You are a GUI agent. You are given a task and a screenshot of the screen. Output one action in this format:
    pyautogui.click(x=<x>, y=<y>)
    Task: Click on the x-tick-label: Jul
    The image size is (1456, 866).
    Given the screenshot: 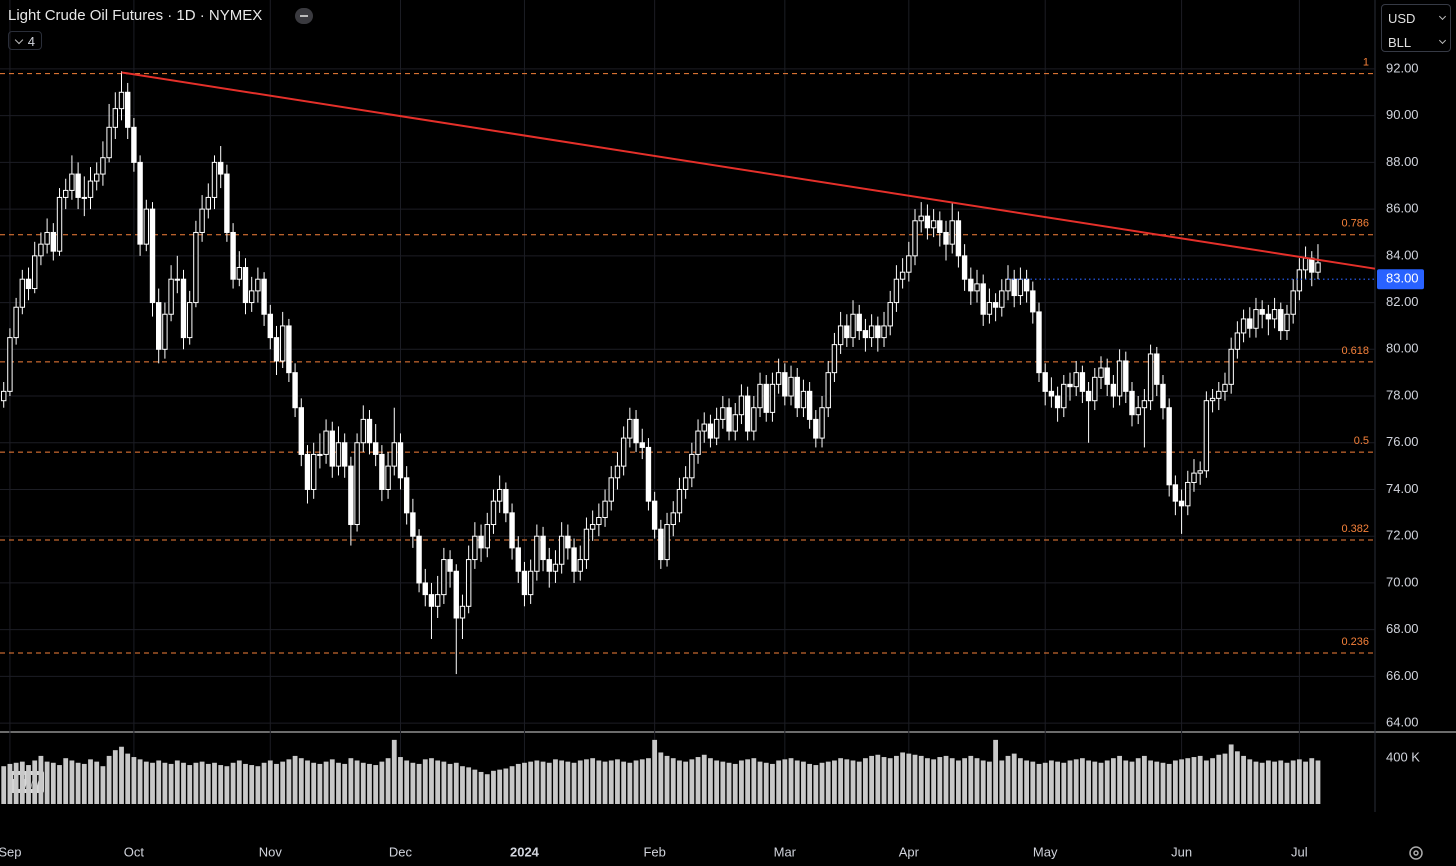 What is the action you would take?
    pyautogui.click(x=1299, y=851)
    